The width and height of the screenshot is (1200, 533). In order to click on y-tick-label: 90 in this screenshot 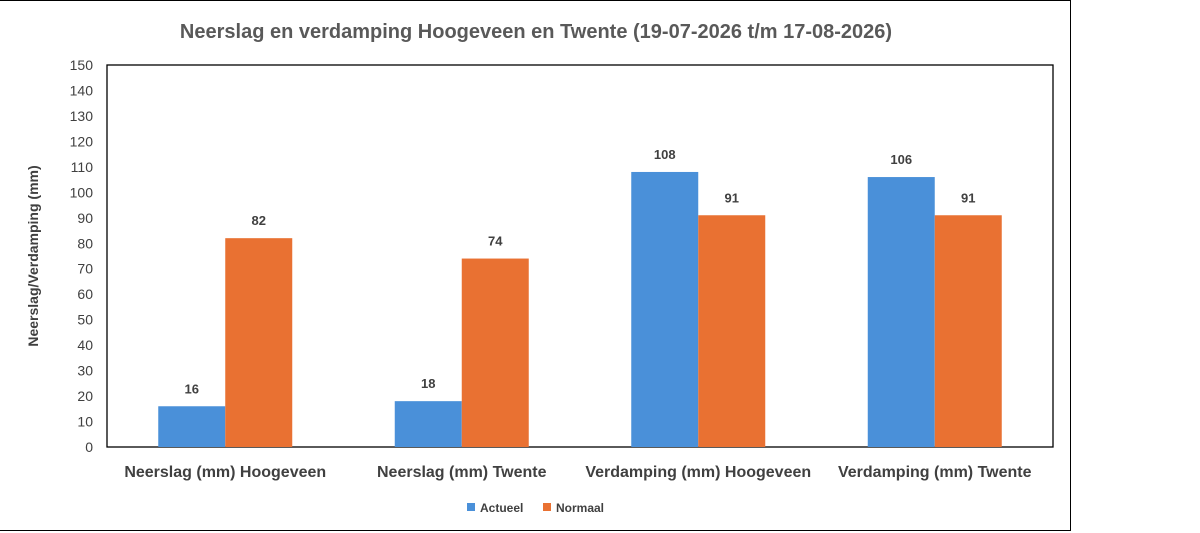, I will do `click(85, 218)`.